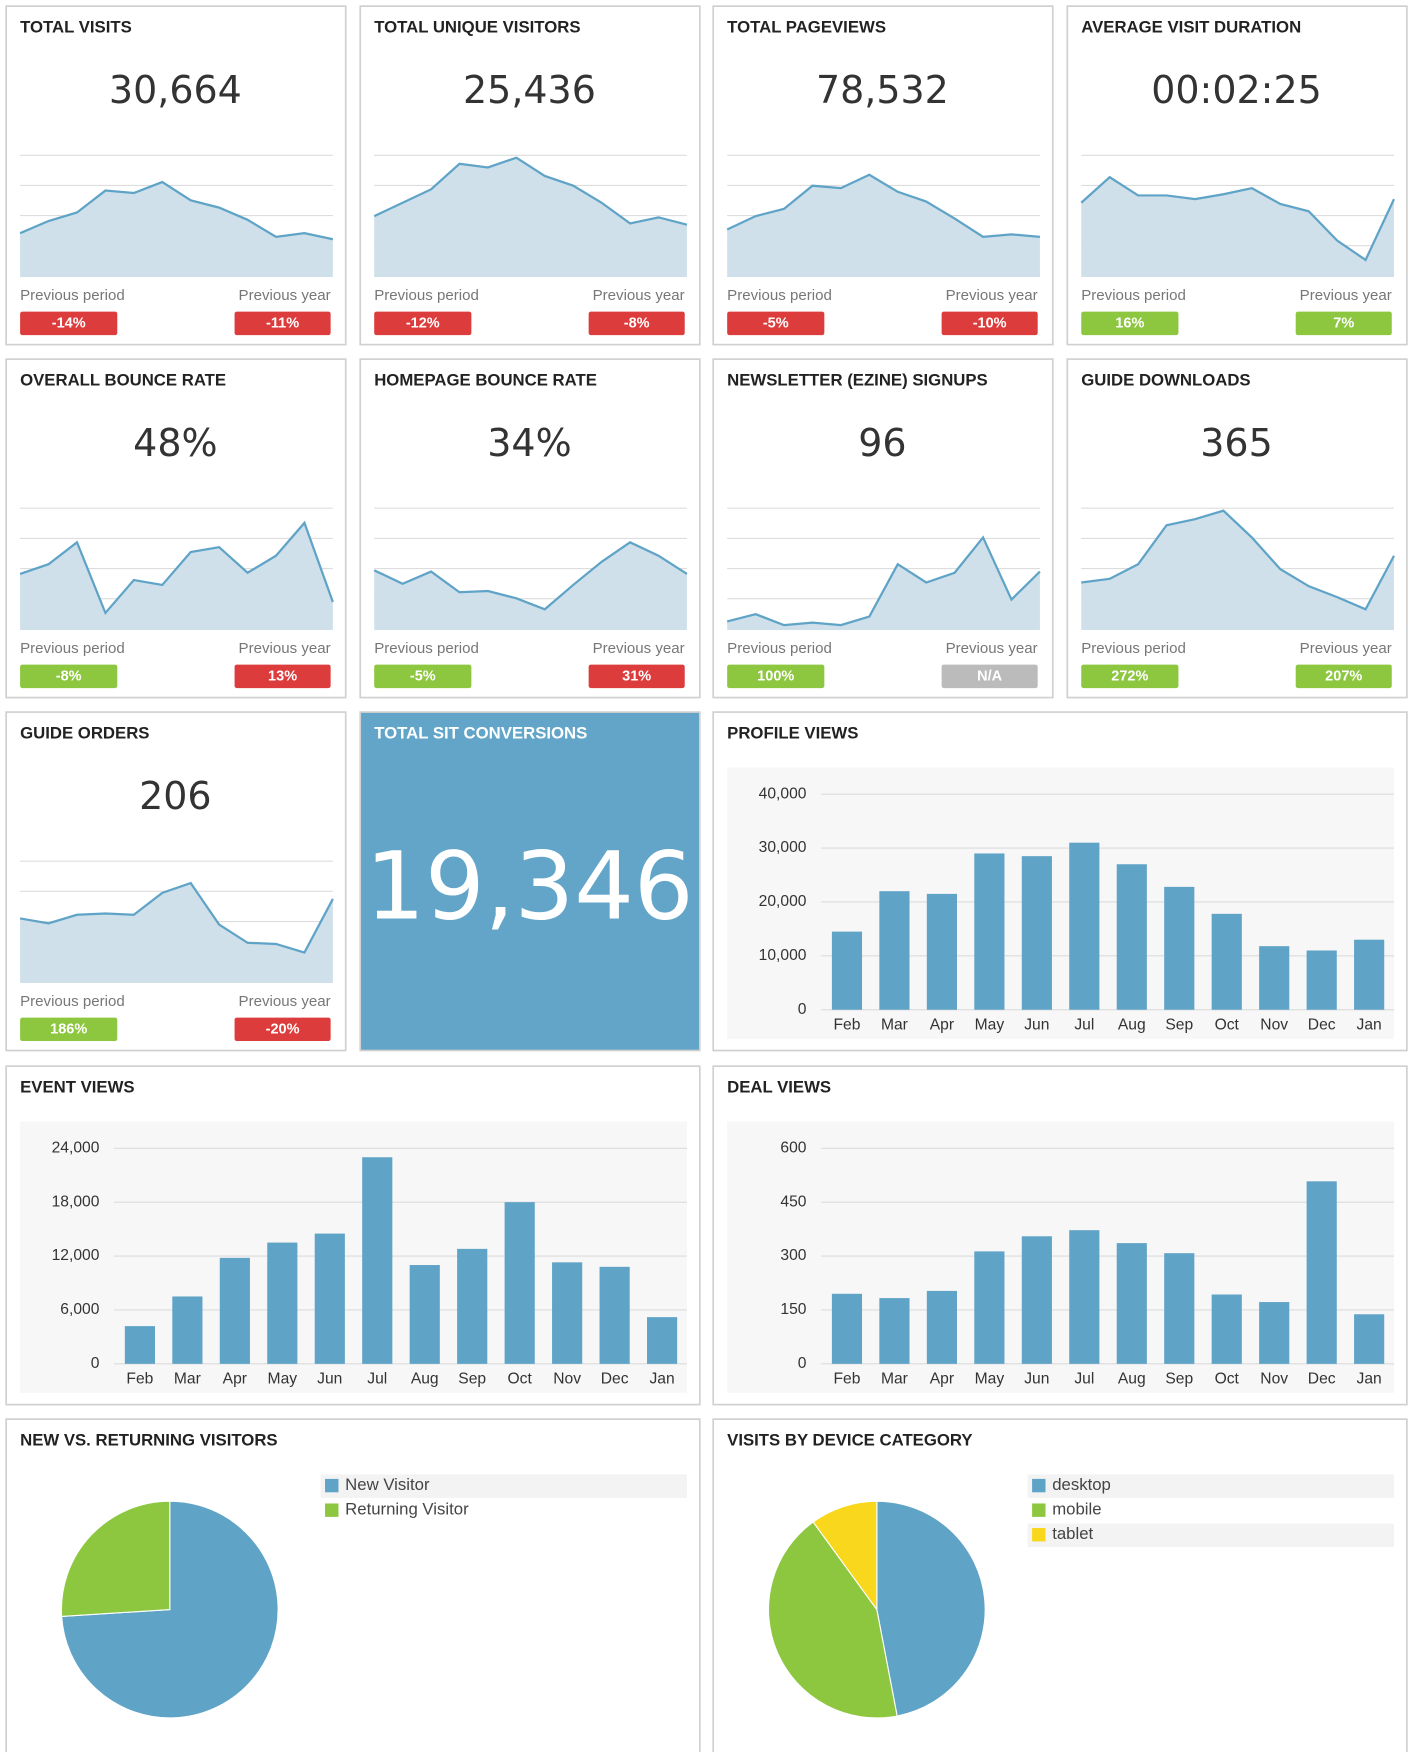 The width and height of the screenshot is (1413, 1752). Describe the element at coordinates (783, 793) in the screenshot. I see `y-tick-label: 40,000` at that location.